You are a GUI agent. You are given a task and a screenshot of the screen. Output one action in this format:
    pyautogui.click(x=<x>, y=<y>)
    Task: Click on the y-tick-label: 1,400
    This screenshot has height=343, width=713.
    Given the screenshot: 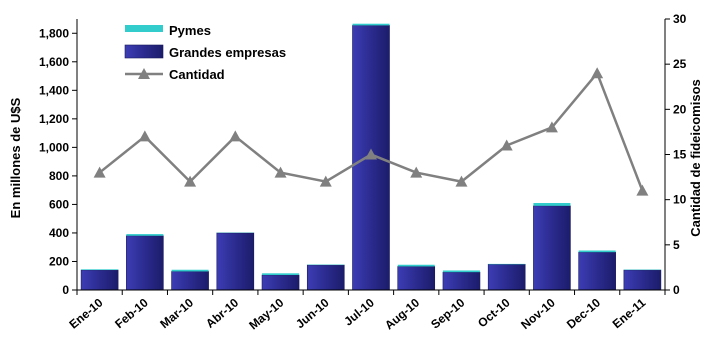 What is the action you would take?
    pyautogui.click(x=54, y=90)
    